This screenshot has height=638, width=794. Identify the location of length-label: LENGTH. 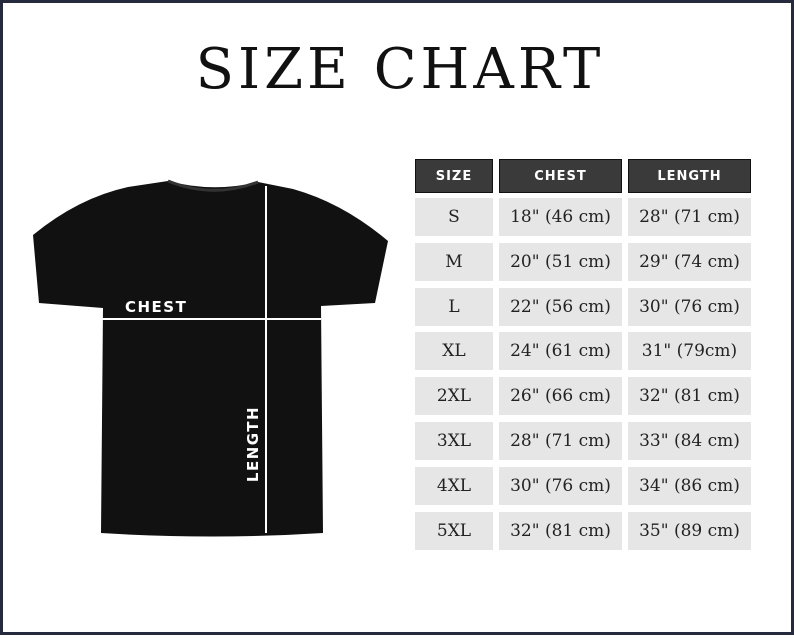
(253, 444).